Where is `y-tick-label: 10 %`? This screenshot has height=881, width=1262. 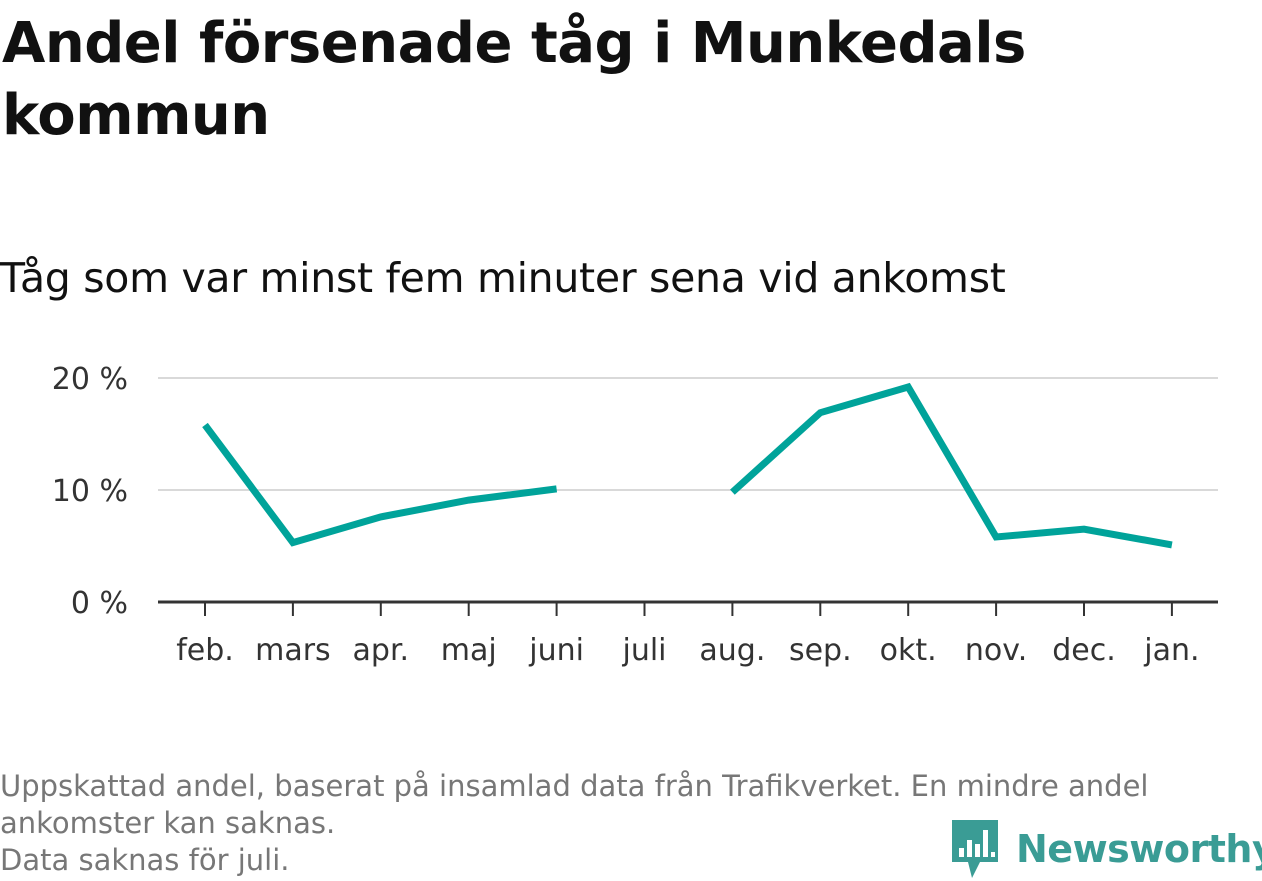 y-tick-label: 10 % is located at coordinates (90, 491).